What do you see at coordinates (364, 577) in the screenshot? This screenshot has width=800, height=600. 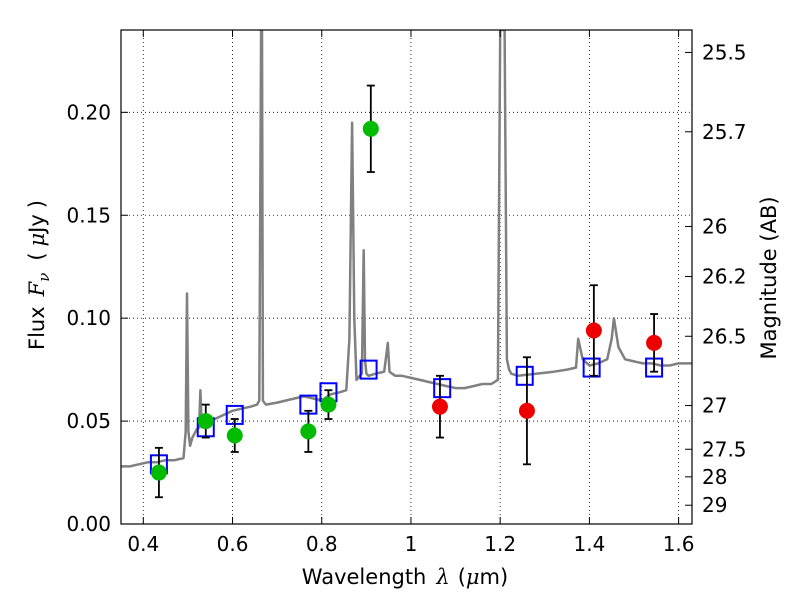 I see `x-axis-label-text: Wavelength` at bounding box center [364, 577].